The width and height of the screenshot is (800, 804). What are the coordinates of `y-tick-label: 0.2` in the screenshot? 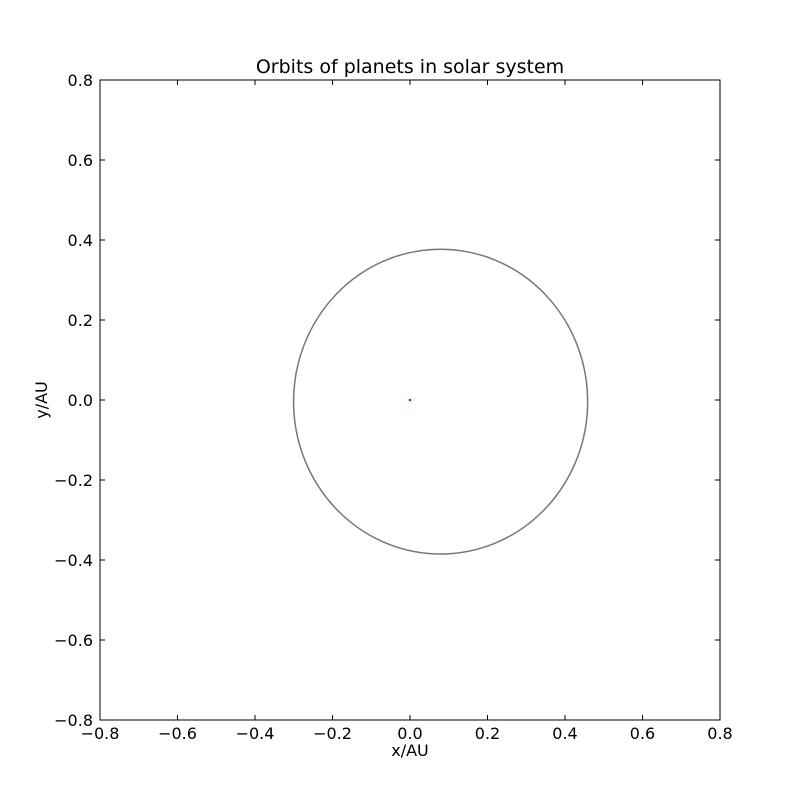 It's located at (80, 320).